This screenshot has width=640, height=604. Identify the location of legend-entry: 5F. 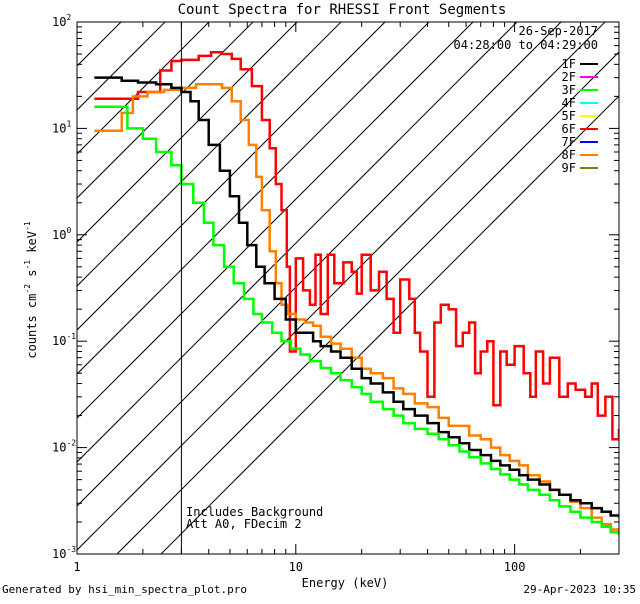
(580, 116).